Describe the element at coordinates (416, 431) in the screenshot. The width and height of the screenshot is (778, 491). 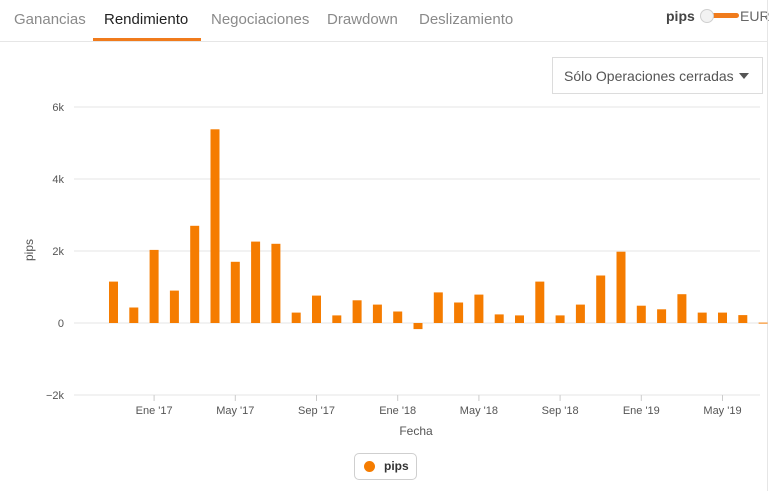
I see `x-axis-title: Fecha` at that location.